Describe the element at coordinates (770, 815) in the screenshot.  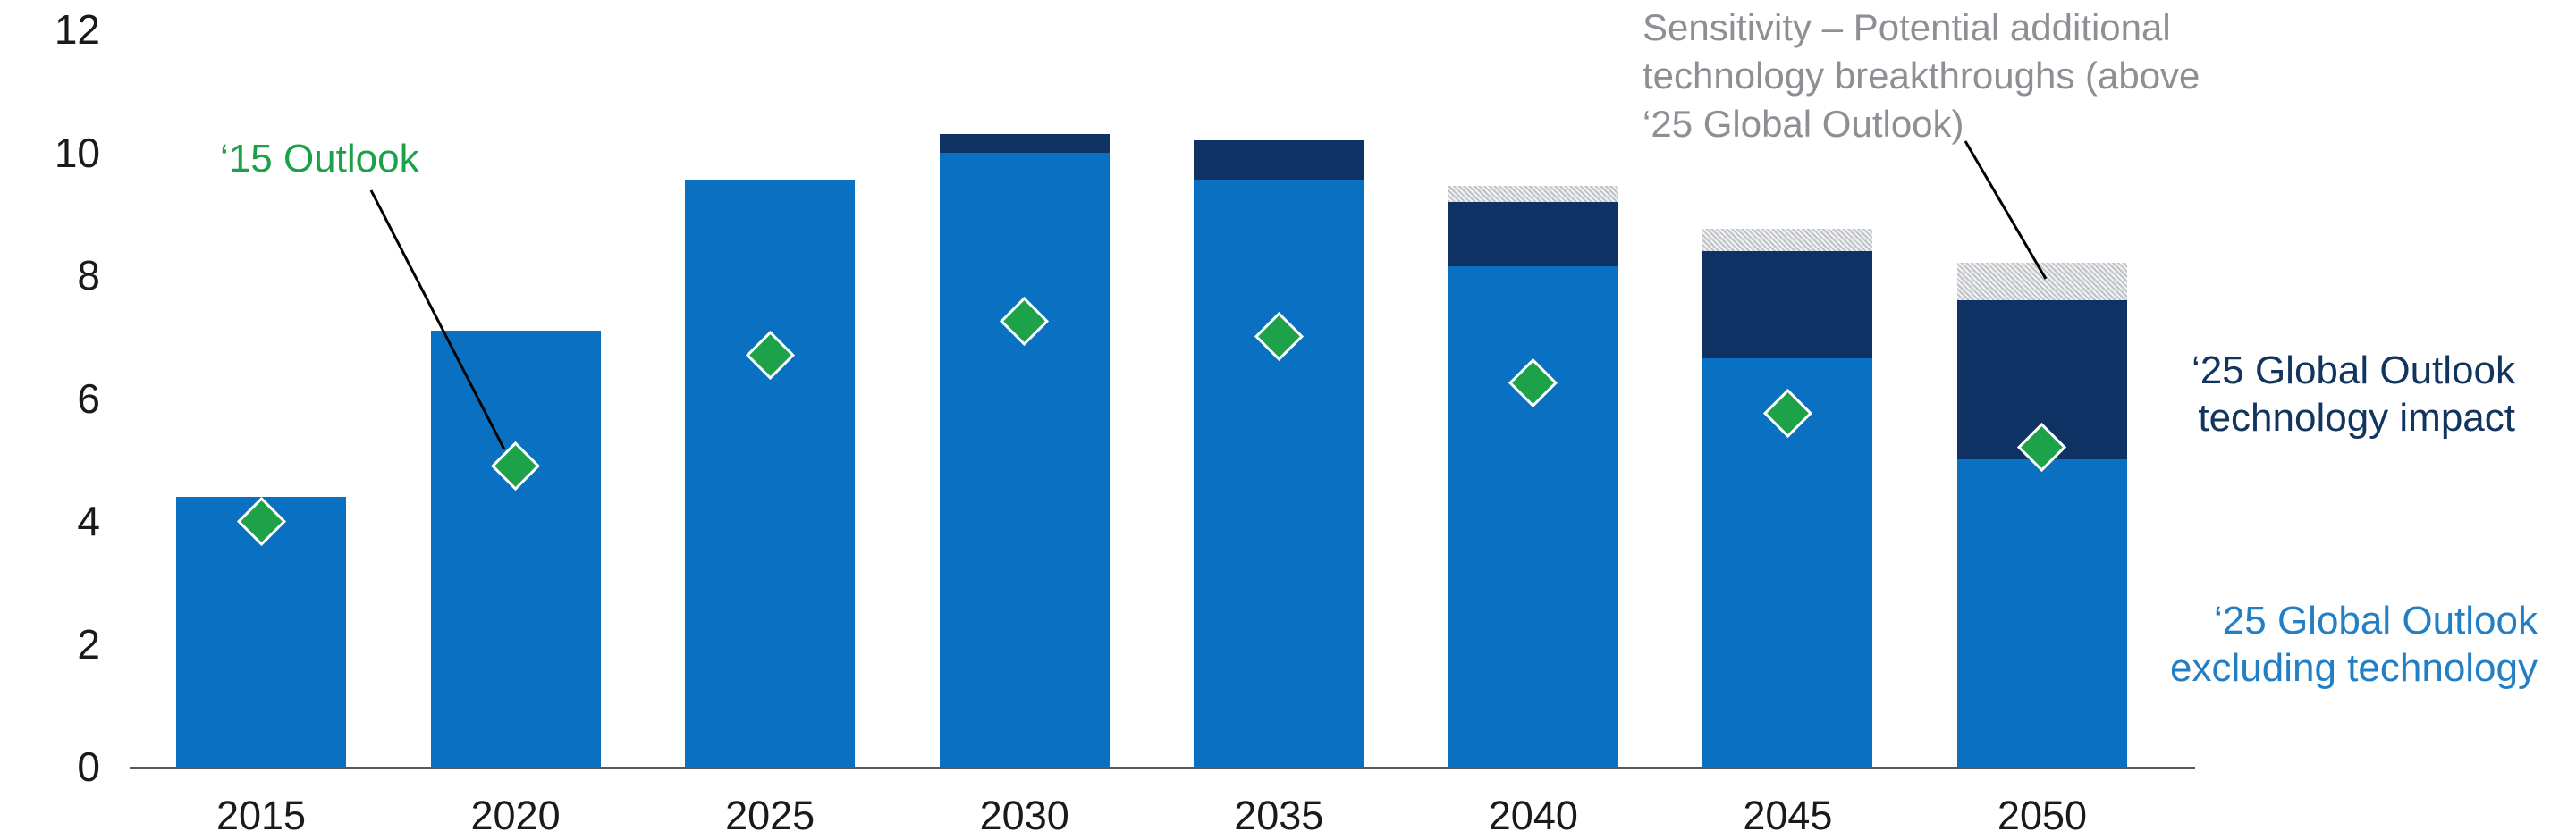
I see `x-tick-label-2025: 2025` at that location.